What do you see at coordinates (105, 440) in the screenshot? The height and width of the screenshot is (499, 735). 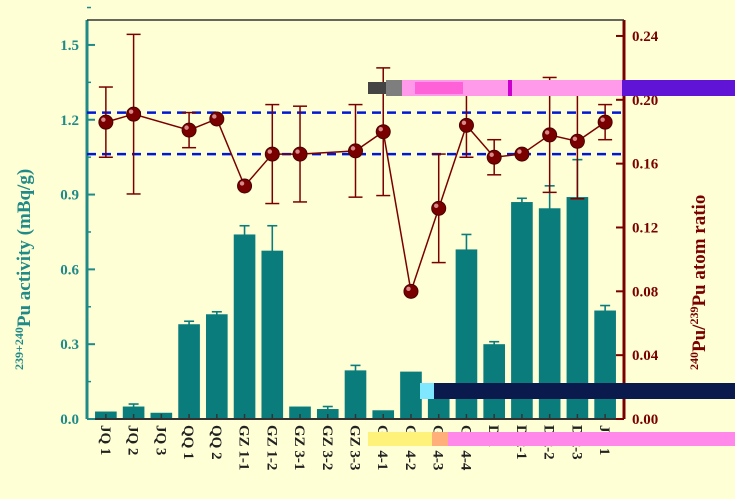 I see `x-tick-label-0: JQ 1` at bounding box center [105, 440].